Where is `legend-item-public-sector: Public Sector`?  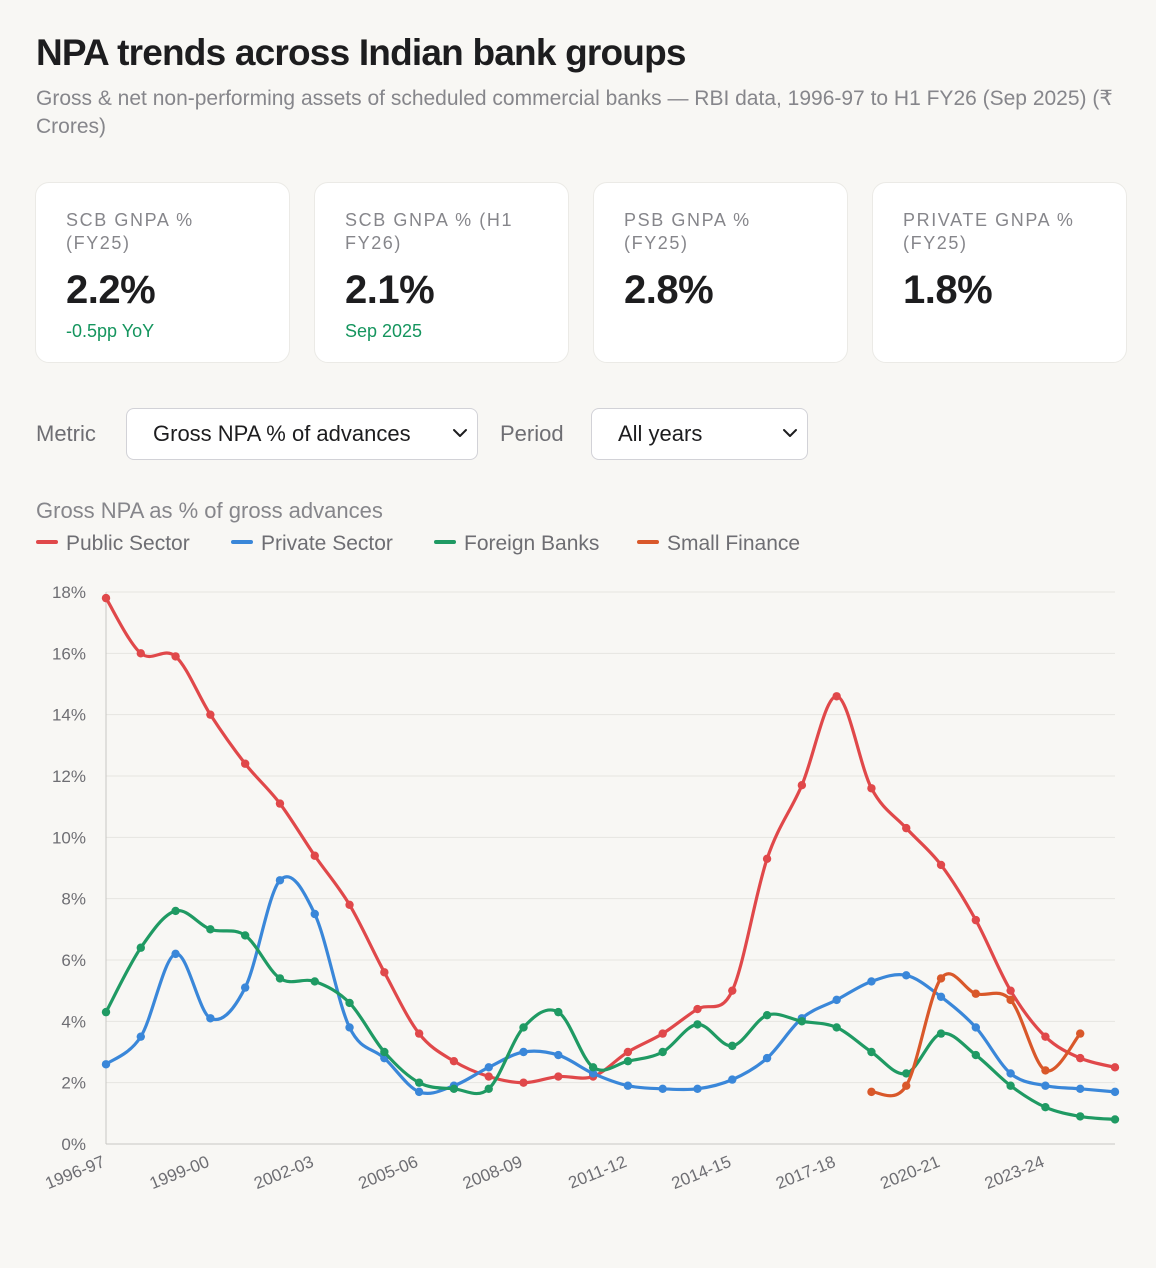
legend-item-public-sector: Public Sector is located at coordinates (113, 544).